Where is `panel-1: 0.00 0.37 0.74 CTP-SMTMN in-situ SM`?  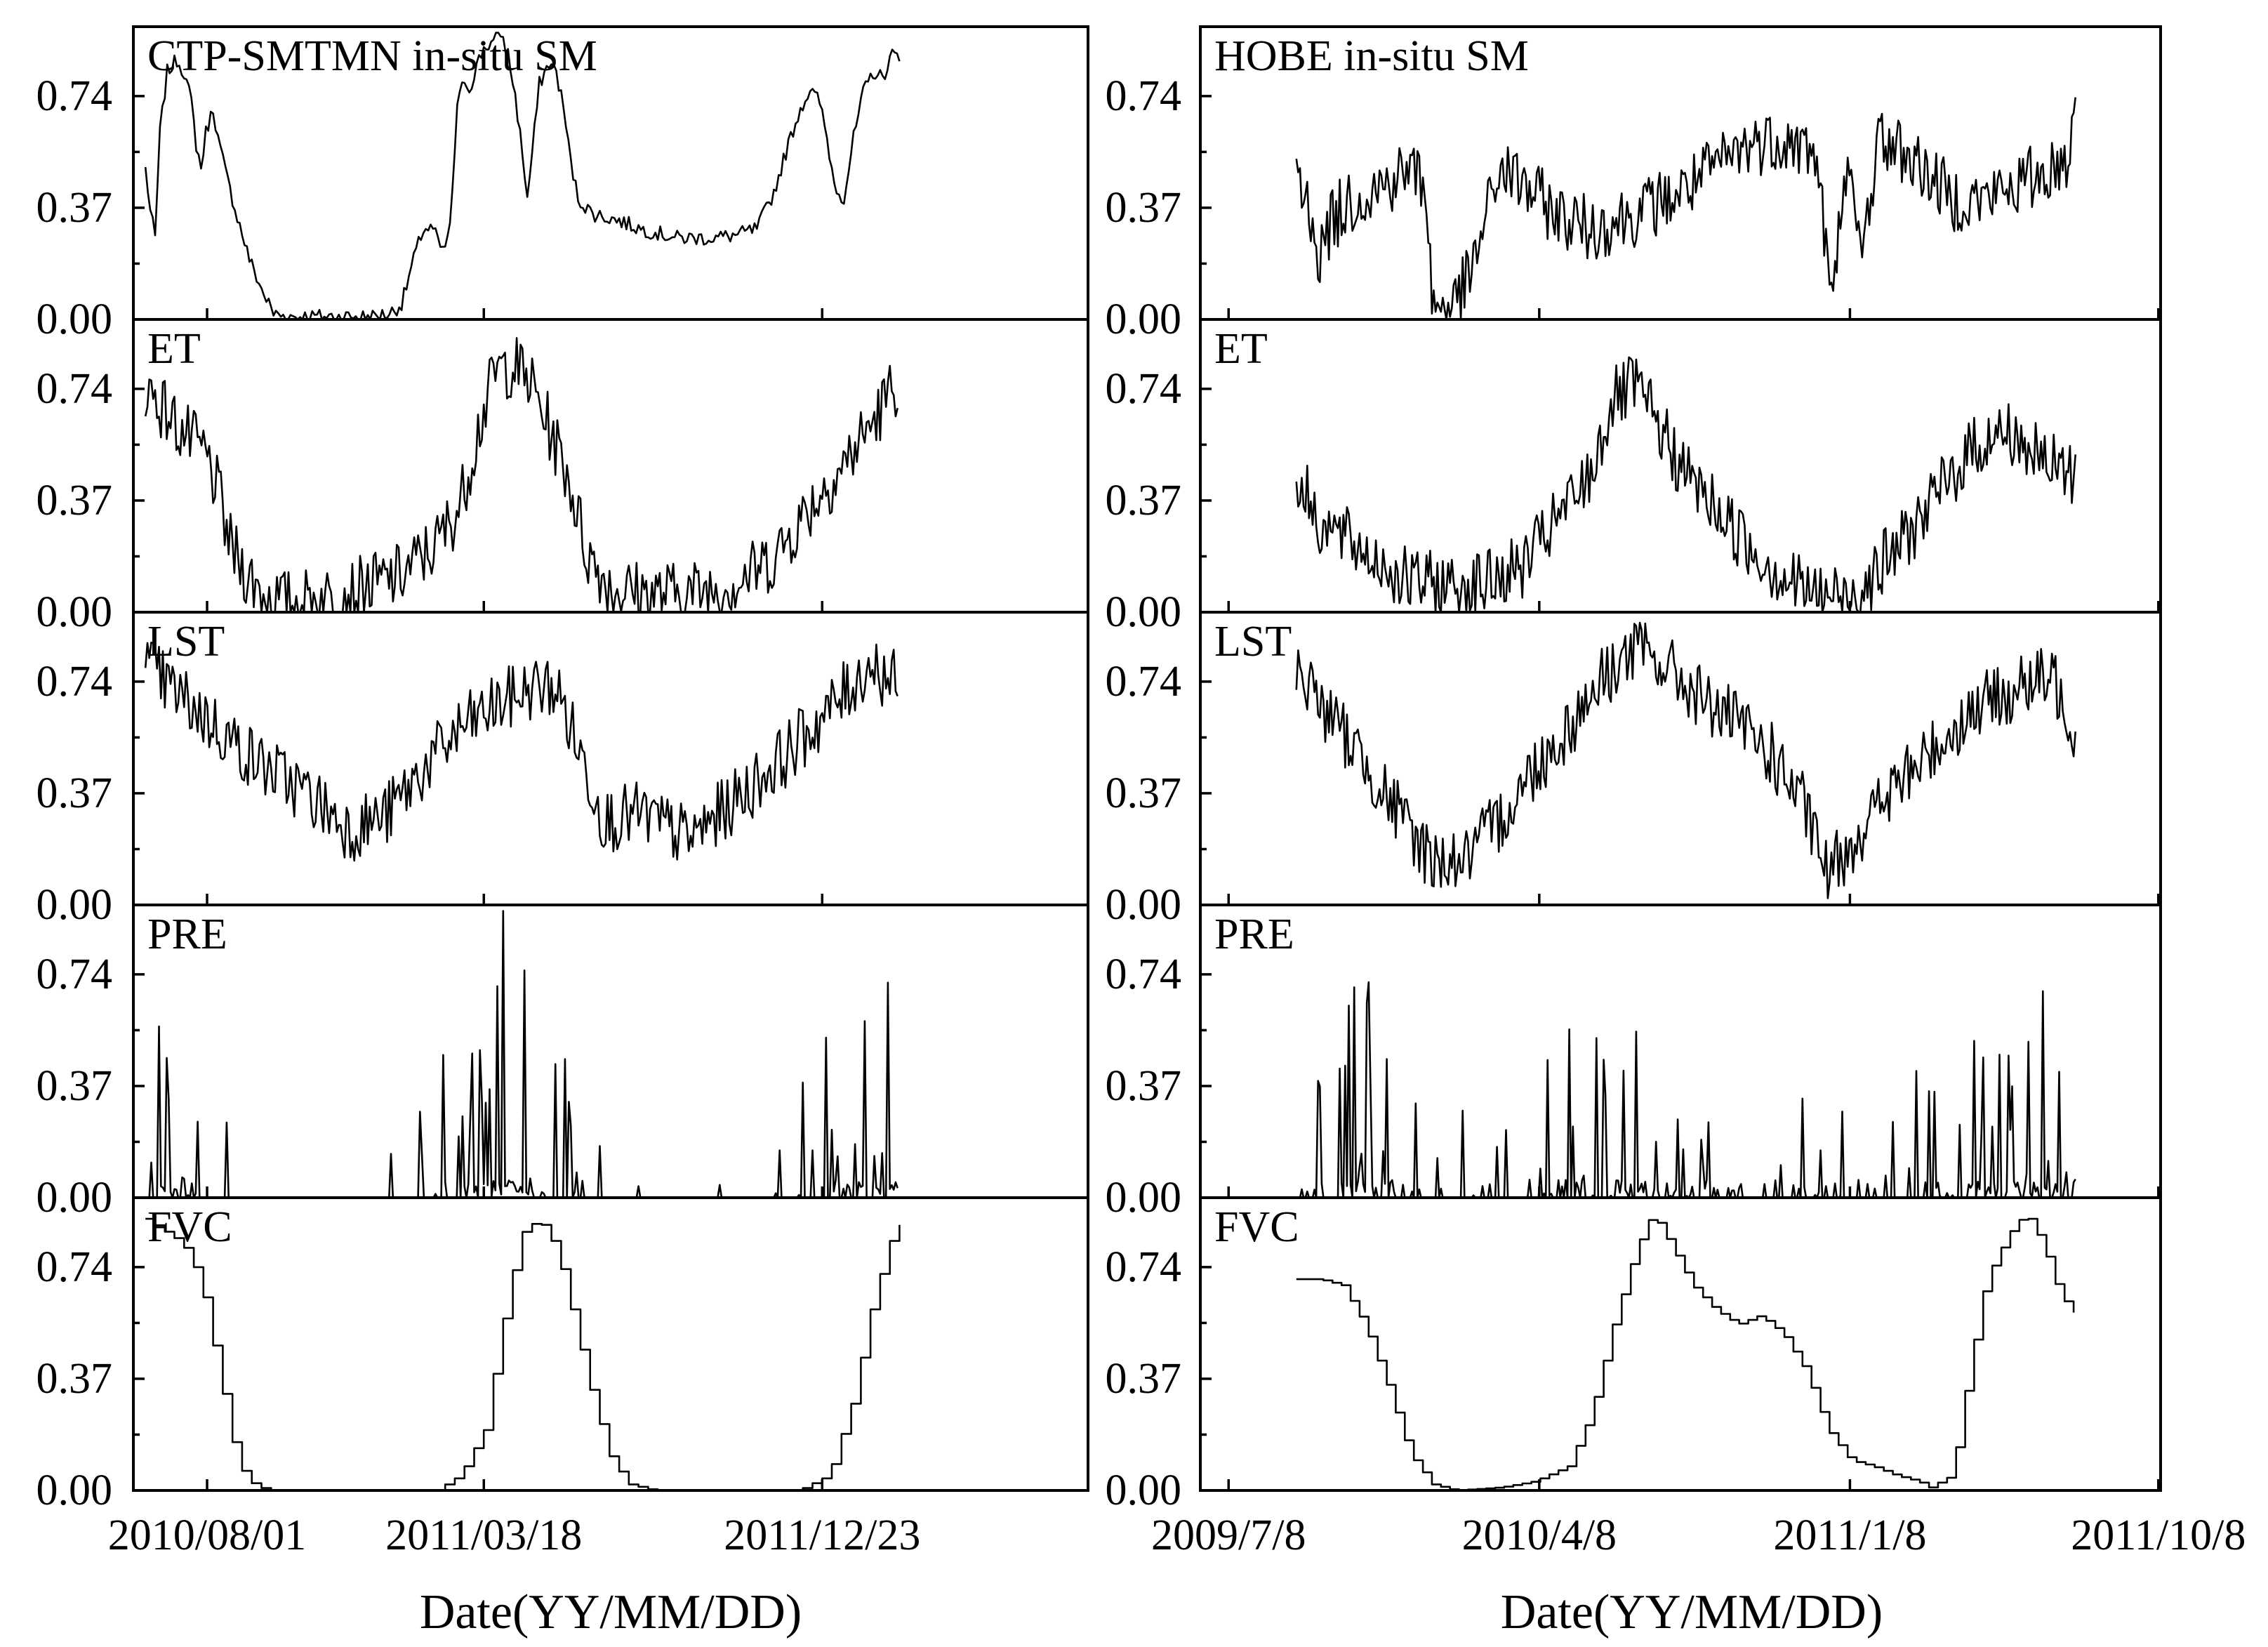 panel-1: 0.00 0.37 0.74 CTP-SMTMN in-situ SM is located at coordinates (563, 184).